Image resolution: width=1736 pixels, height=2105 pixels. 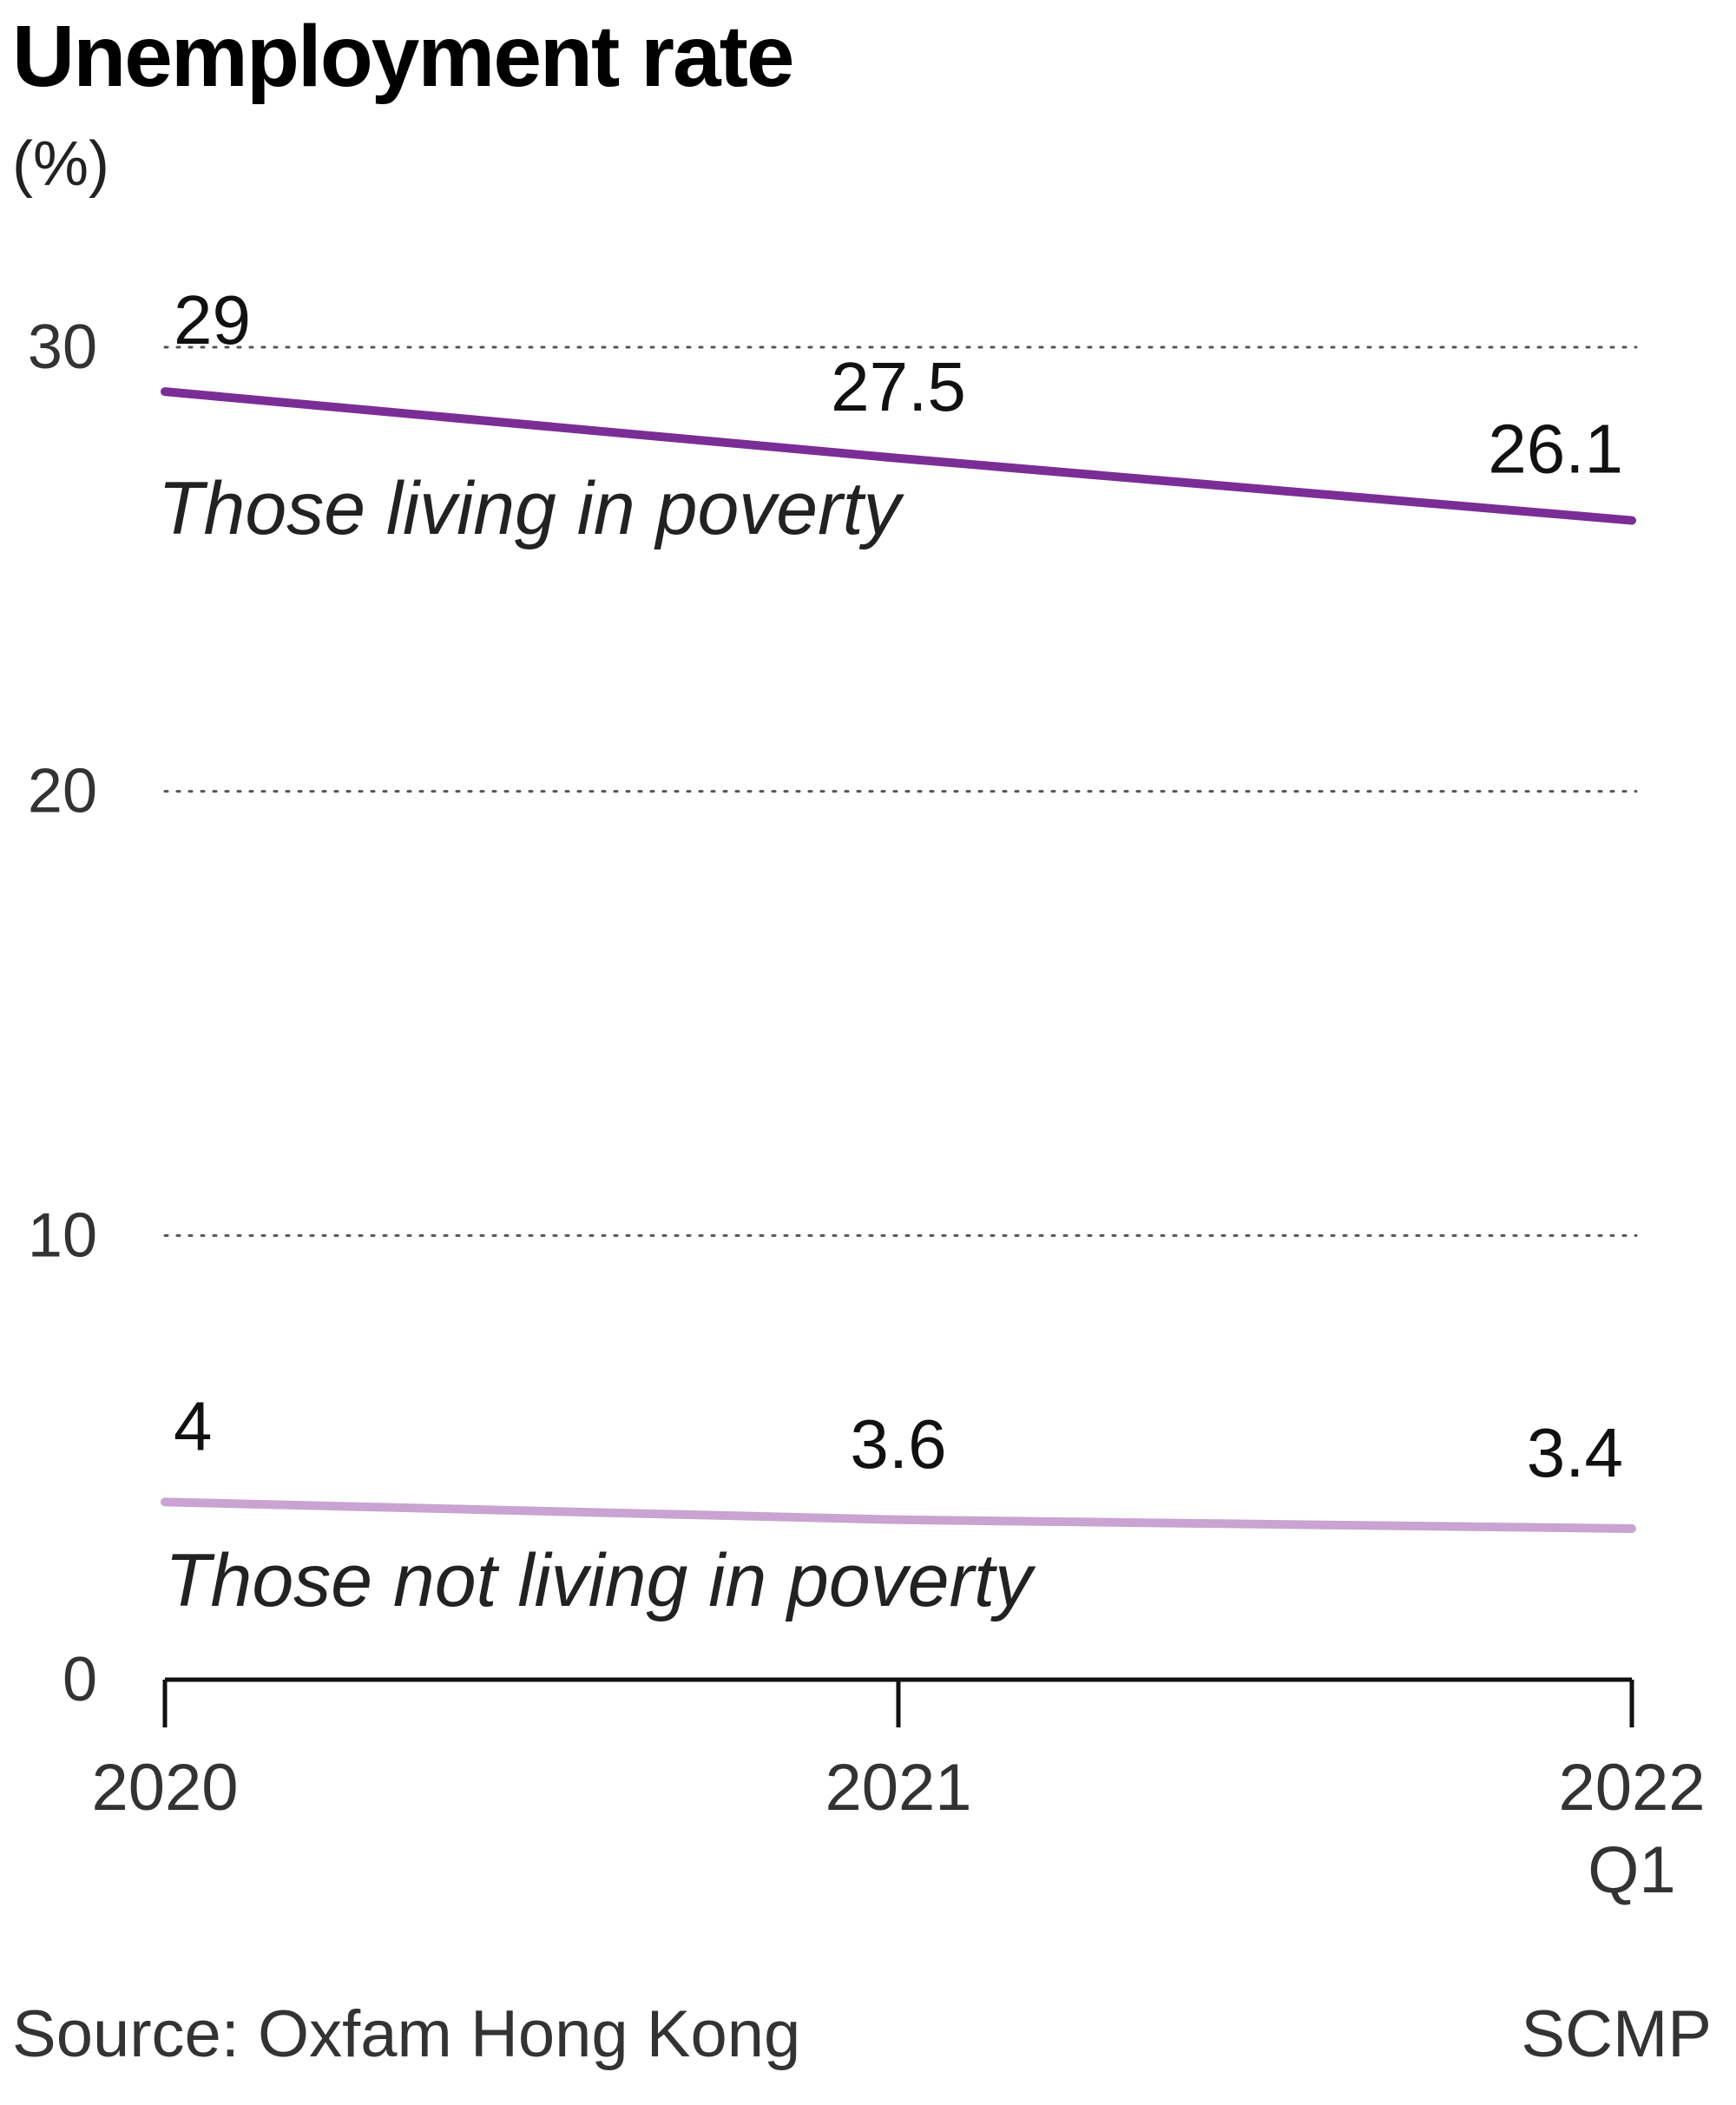 I want to click on data-label: 3.4, so click(x=1575, y=1453).